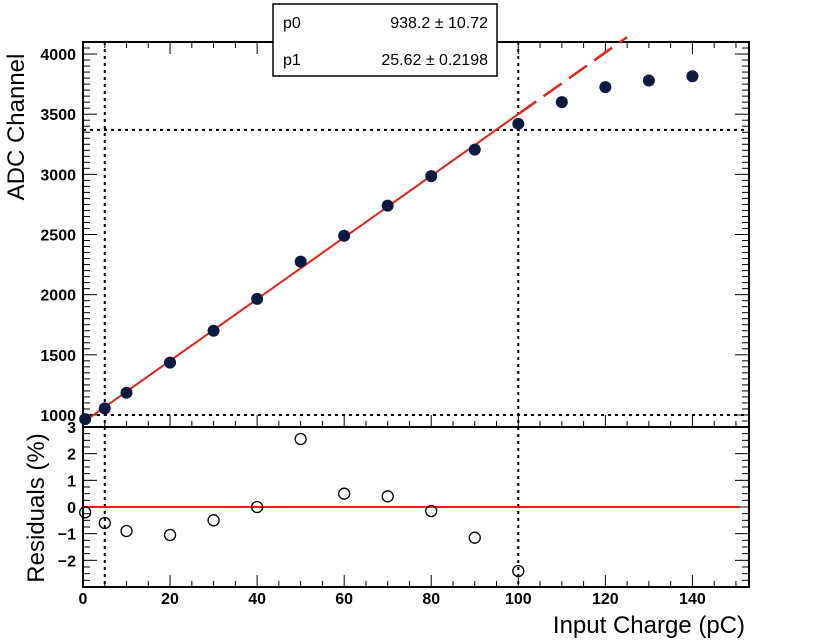 The height and width of the screenshot is (640, 830). Describe the element at coordinates (431, 599) in the screenshot. I see `x-tick-label: 80` at that location.